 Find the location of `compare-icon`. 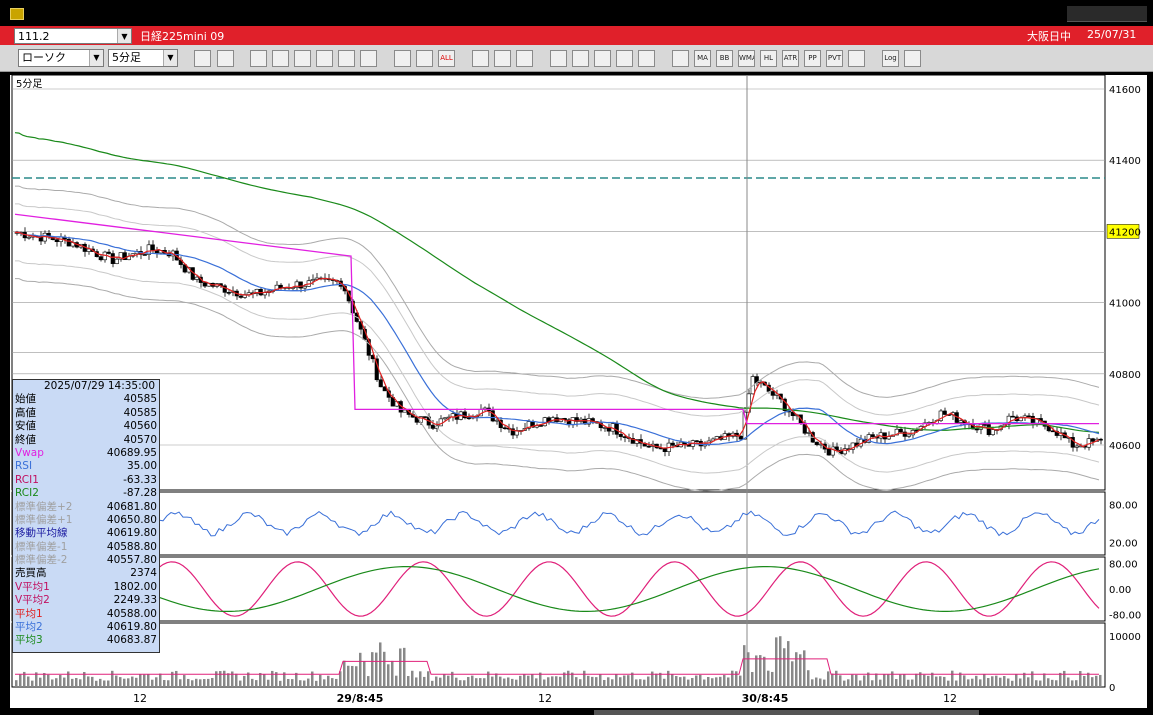

compare-icon is located at coordinates (524, 58).